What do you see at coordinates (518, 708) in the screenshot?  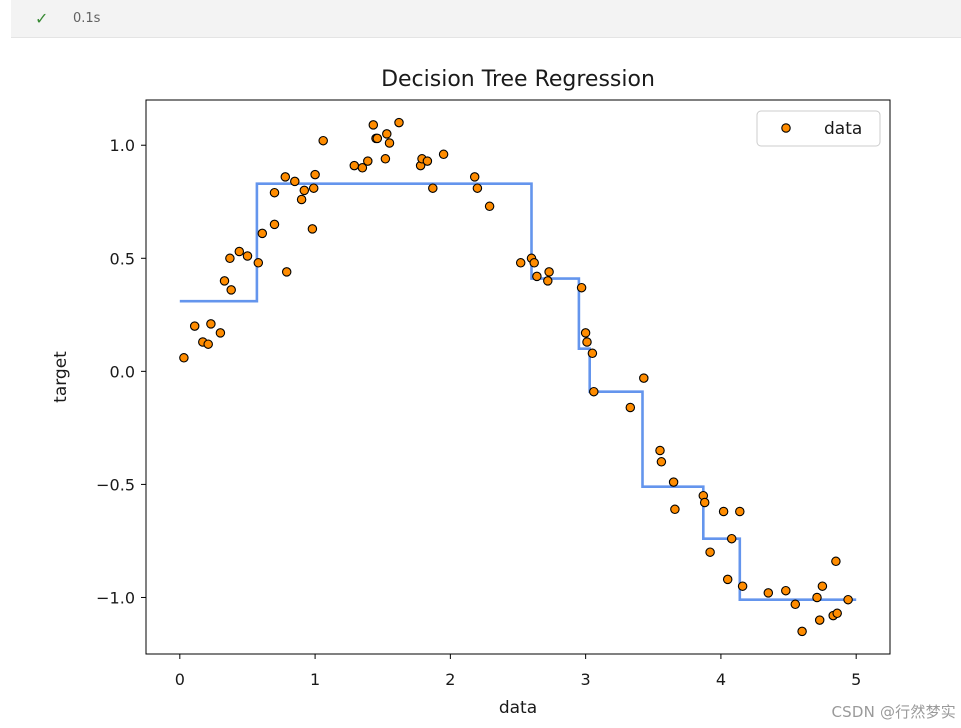 I see `x-axis-label: data` at bounding box center [518, 708].